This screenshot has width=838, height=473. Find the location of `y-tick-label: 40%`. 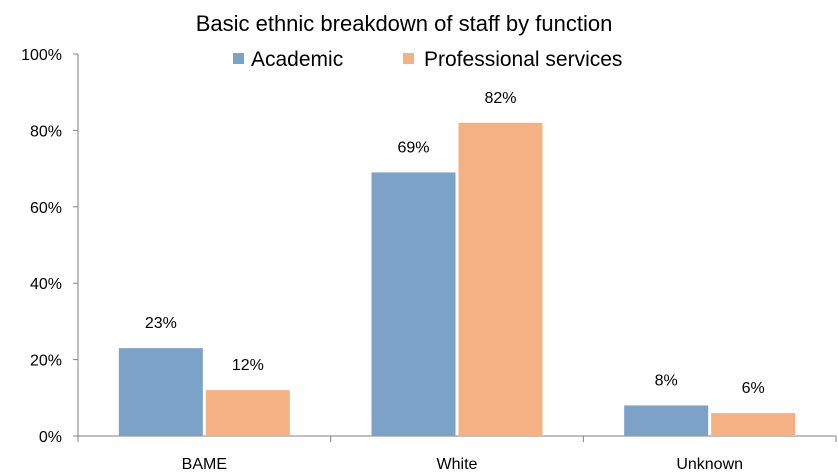

y-tick-label: 40% is located at coordinates (46, 284).